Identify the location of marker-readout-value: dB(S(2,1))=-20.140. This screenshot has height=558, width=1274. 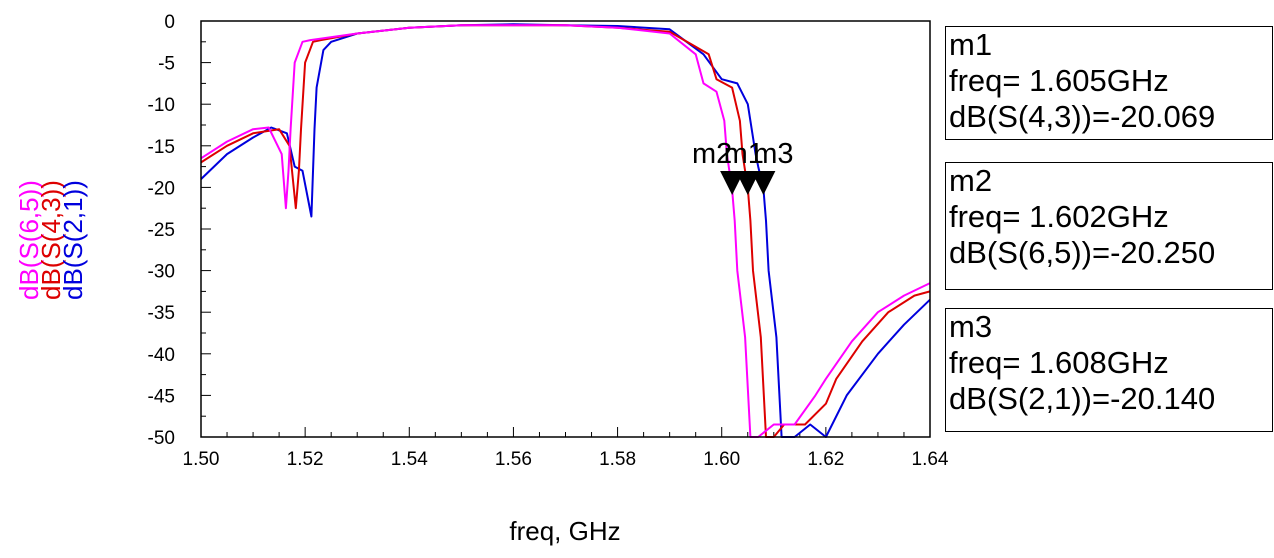
(1082, 398).